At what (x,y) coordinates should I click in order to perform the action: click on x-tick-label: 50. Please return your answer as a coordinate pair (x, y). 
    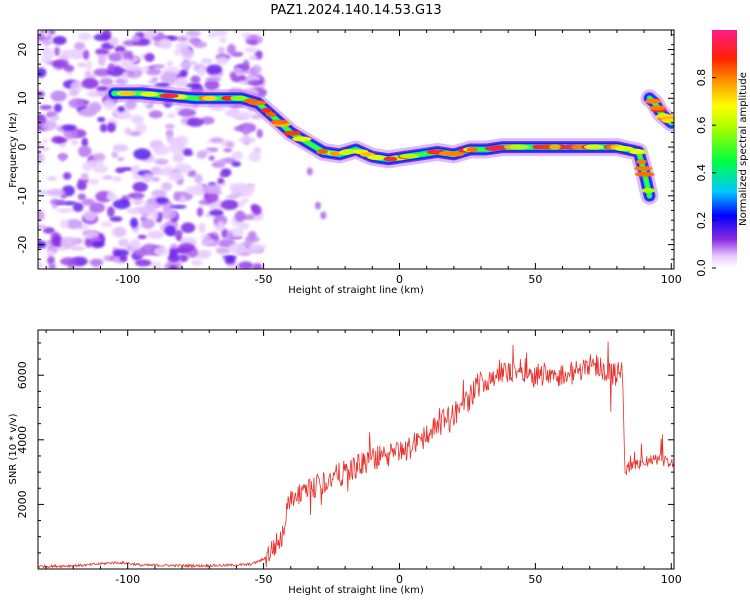
    Looking at the image, I should click on (535, 279).